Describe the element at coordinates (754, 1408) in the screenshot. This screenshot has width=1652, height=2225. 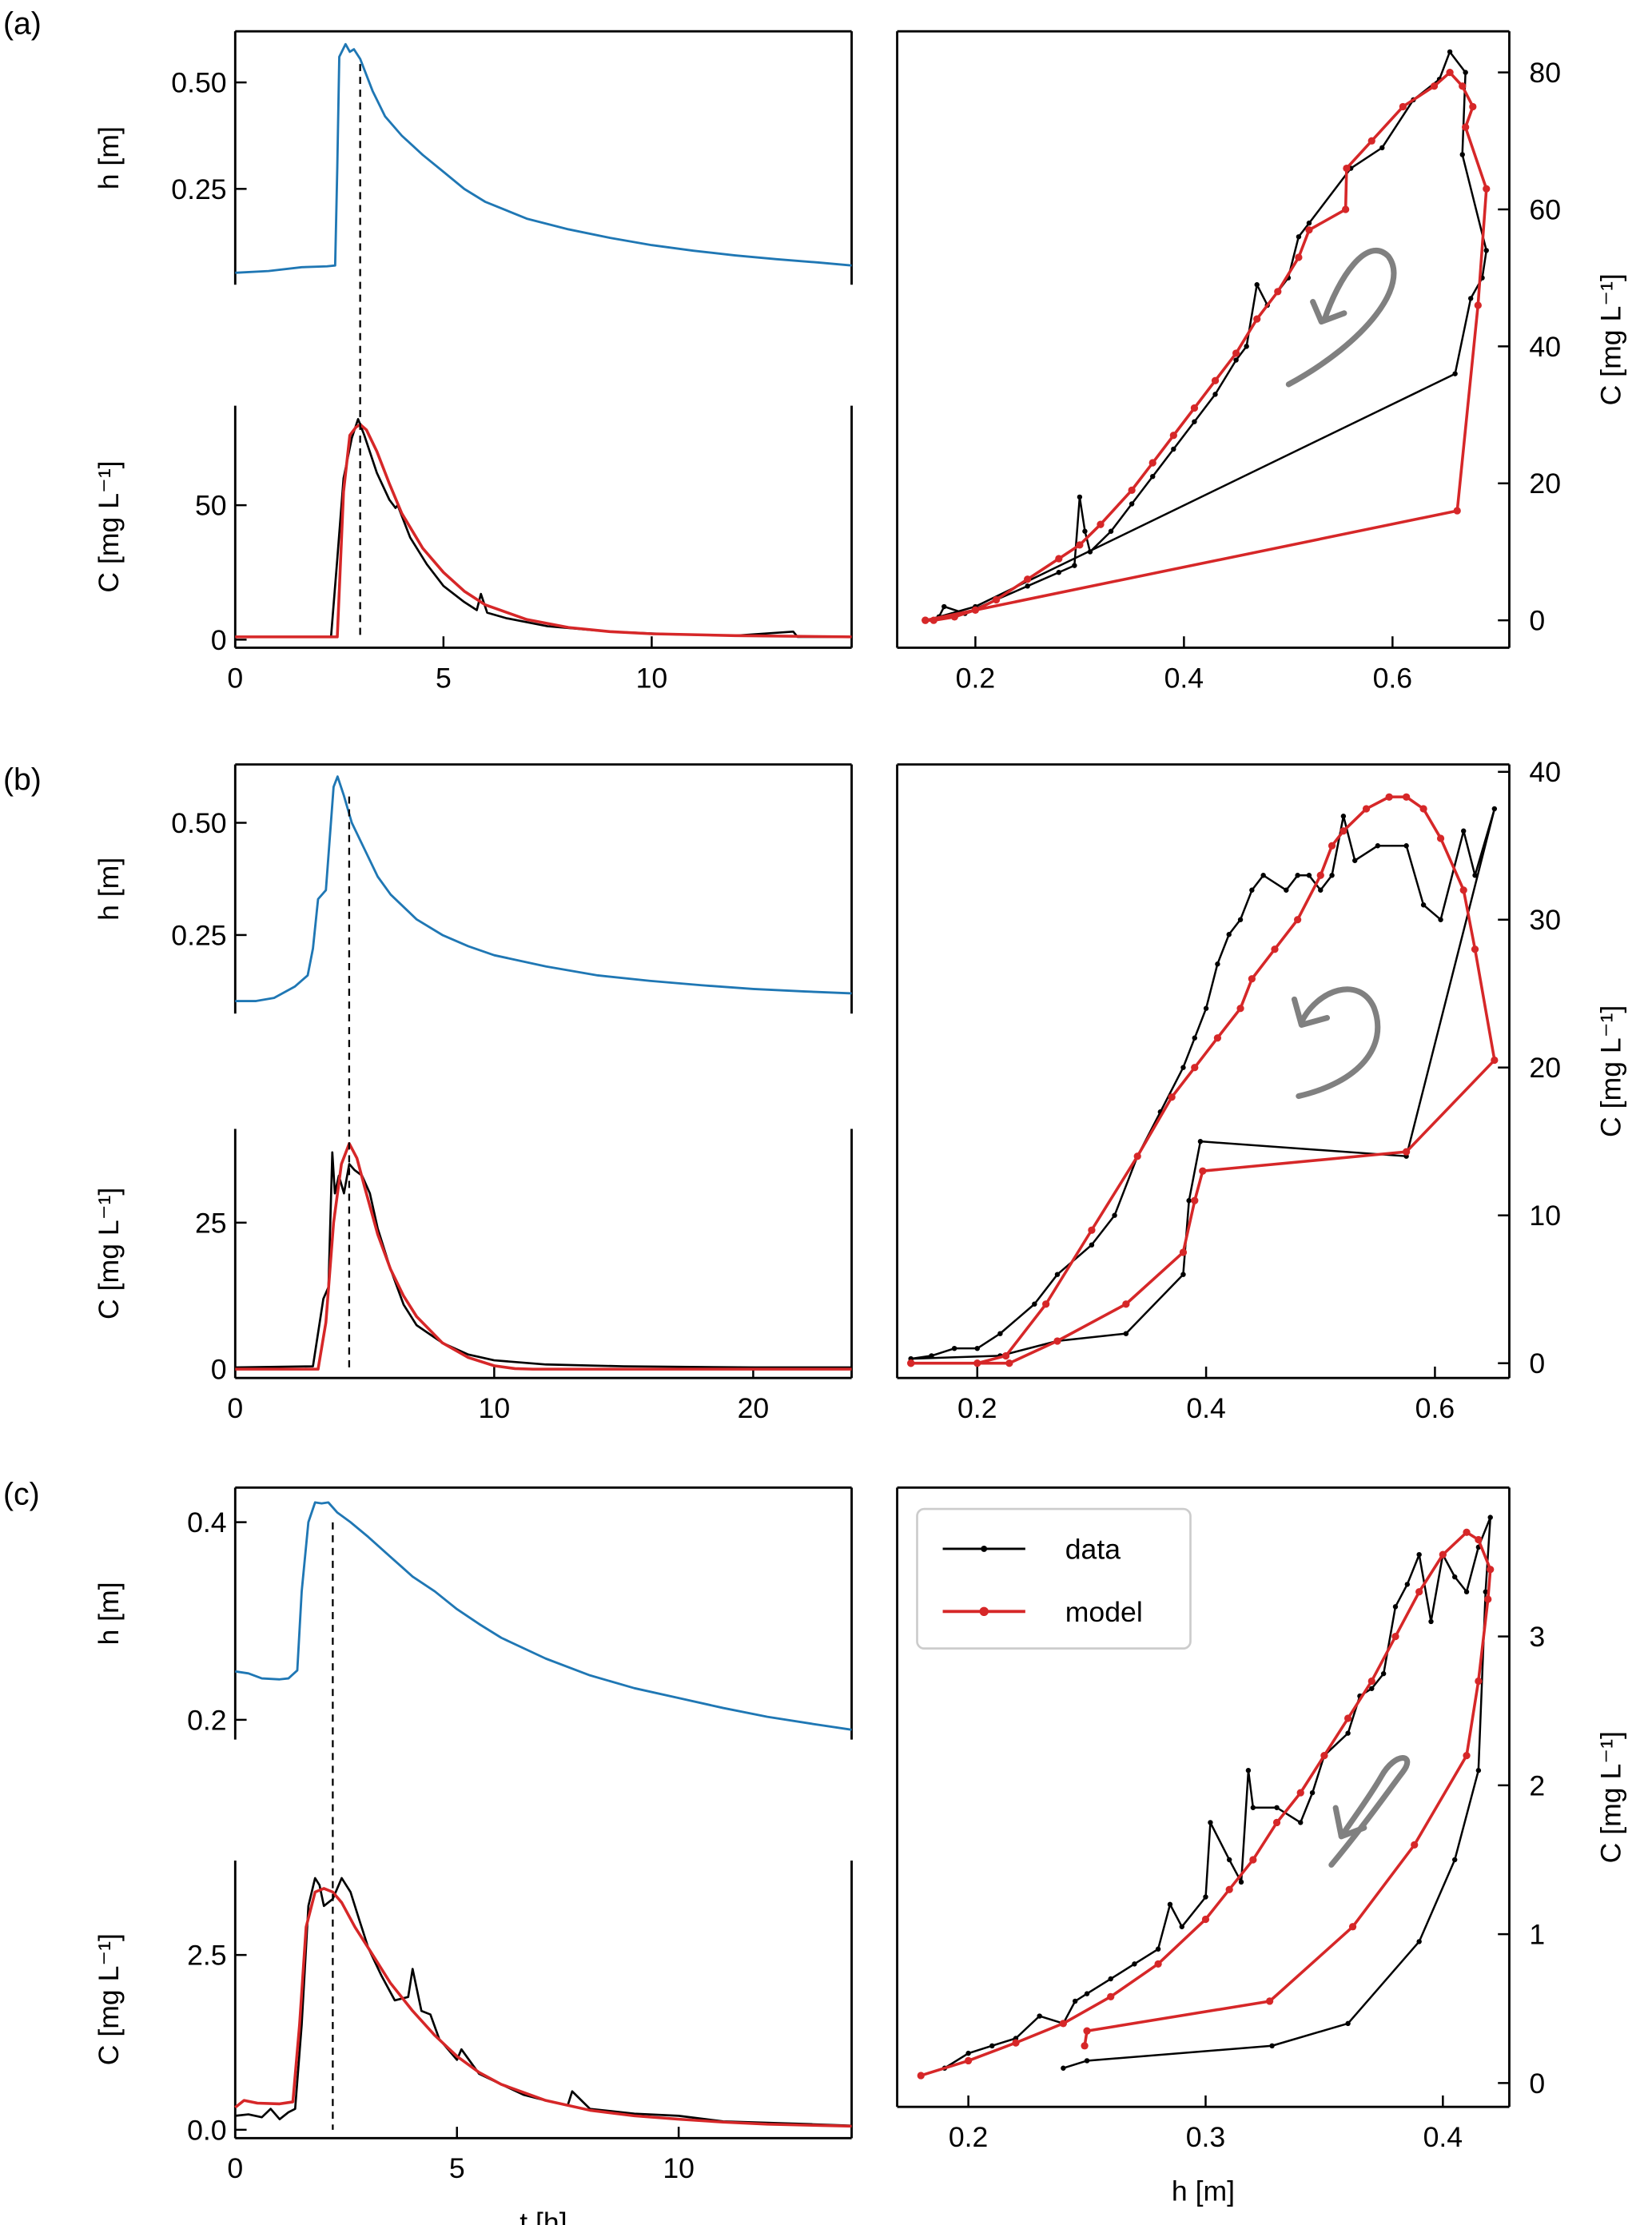
I see `x-tick-label: 20` at that location.